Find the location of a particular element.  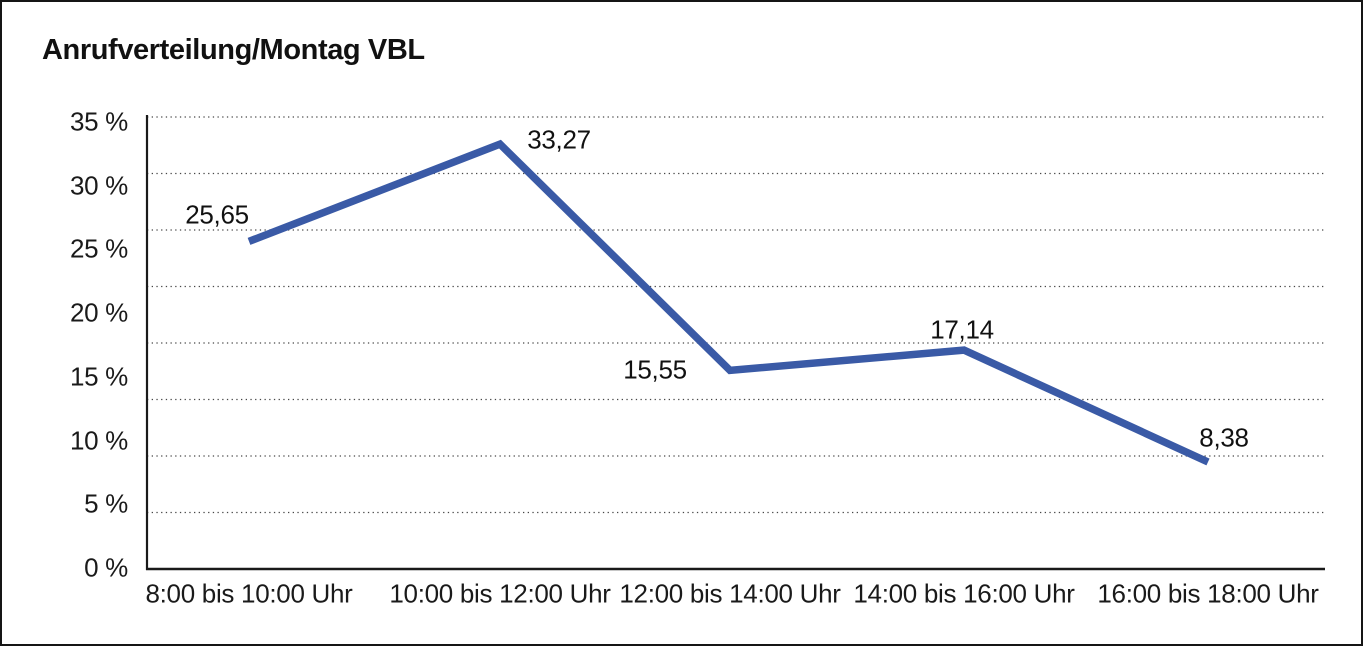

data-label: 17,14 is located at coordinates (962, 329).